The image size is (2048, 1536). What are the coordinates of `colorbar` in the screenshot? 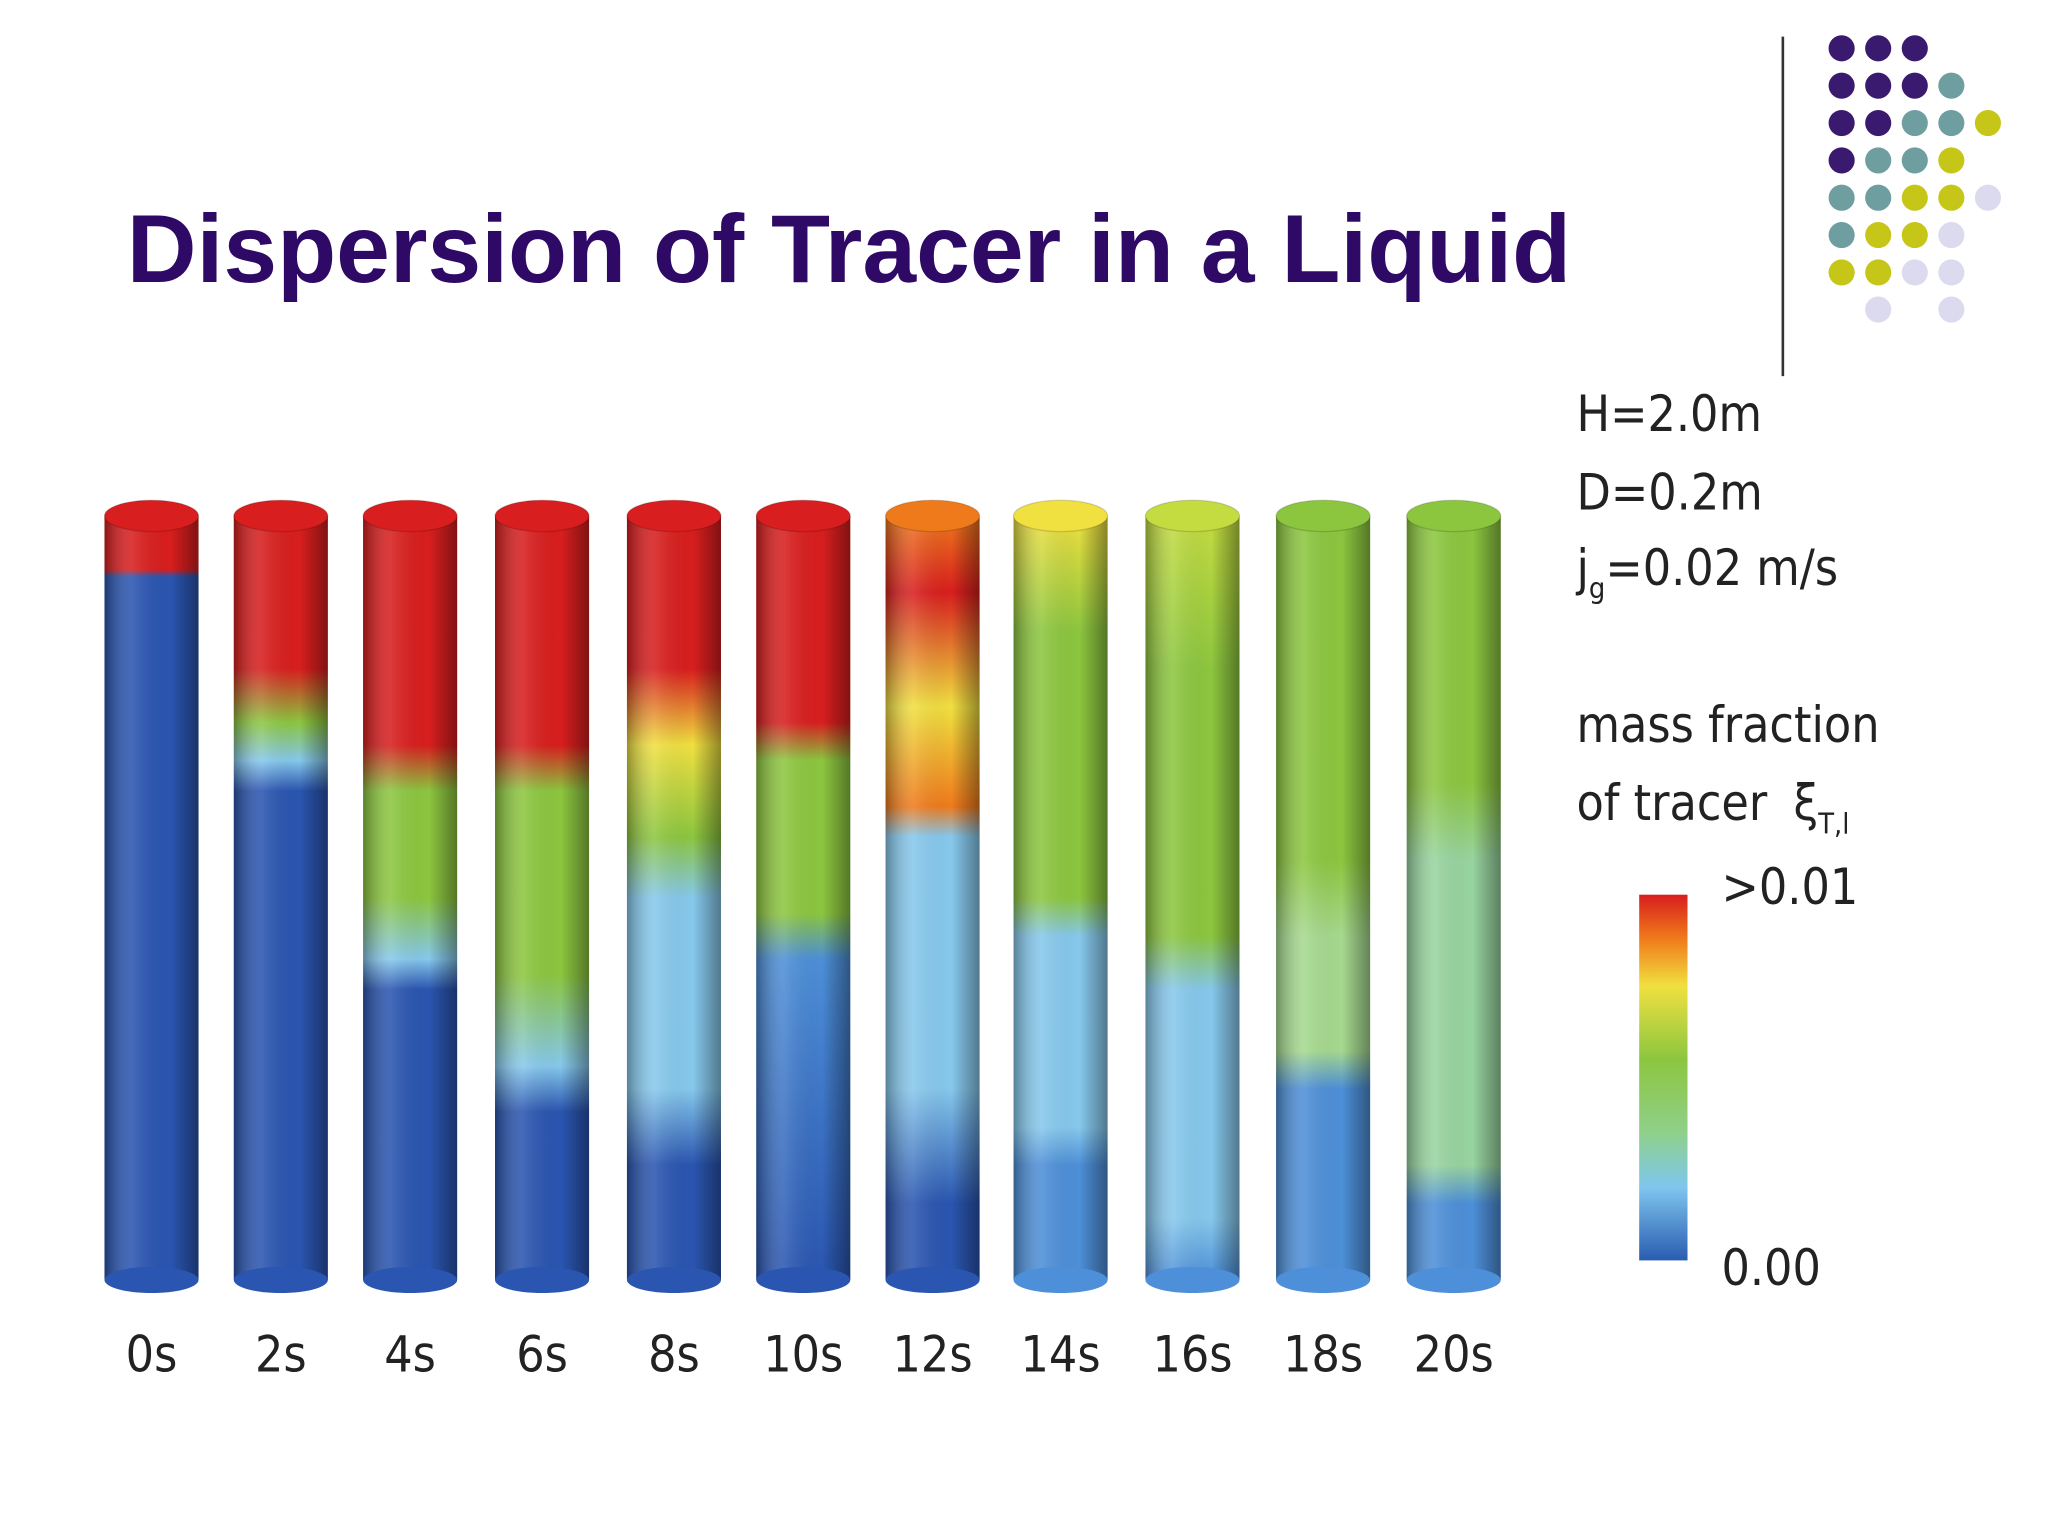 It's located at (1663, 1077).